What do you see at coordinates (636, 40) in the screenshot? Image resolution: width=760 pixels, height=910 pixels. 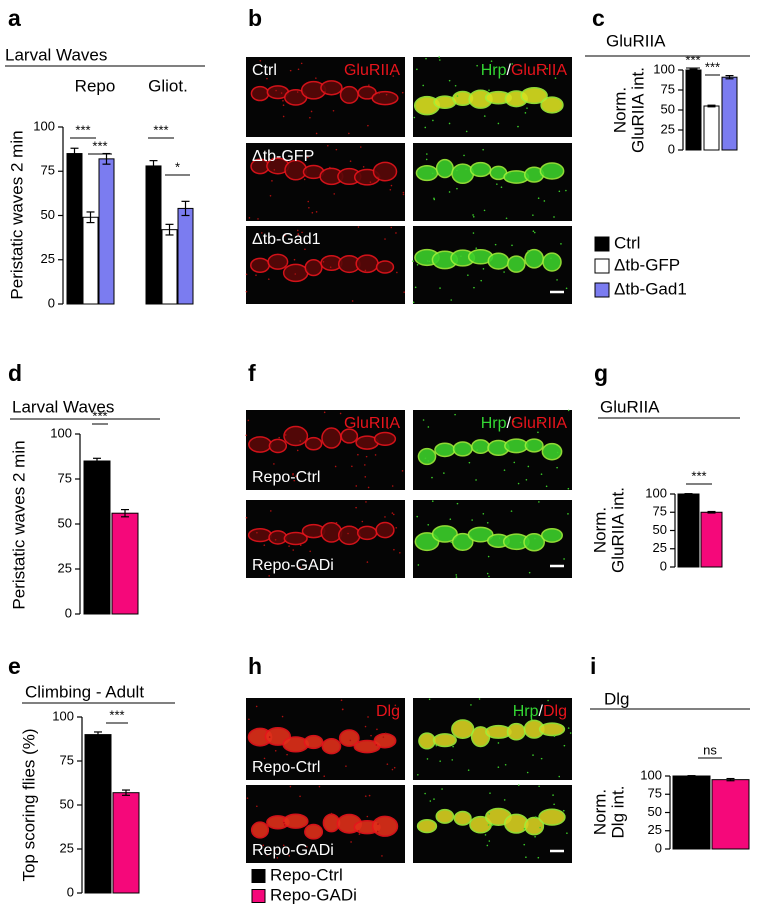 I see `chart-title: GluRIIA` at bounding box center [636, 40].